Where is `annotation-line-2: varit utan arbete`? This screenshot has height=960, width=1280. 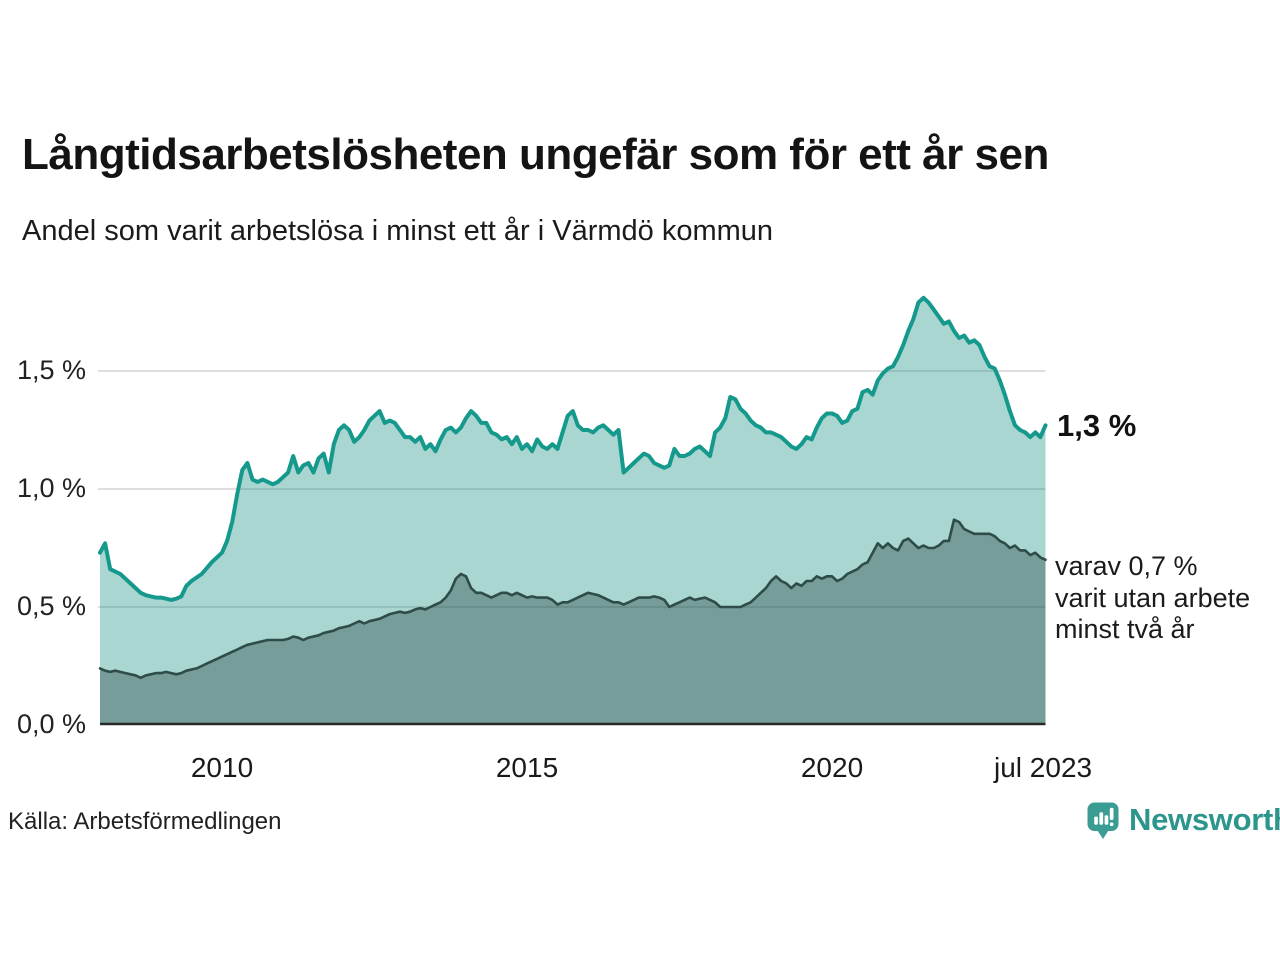
annotation-line-2: varit utan arbete is located at coordinates (1153, 597).